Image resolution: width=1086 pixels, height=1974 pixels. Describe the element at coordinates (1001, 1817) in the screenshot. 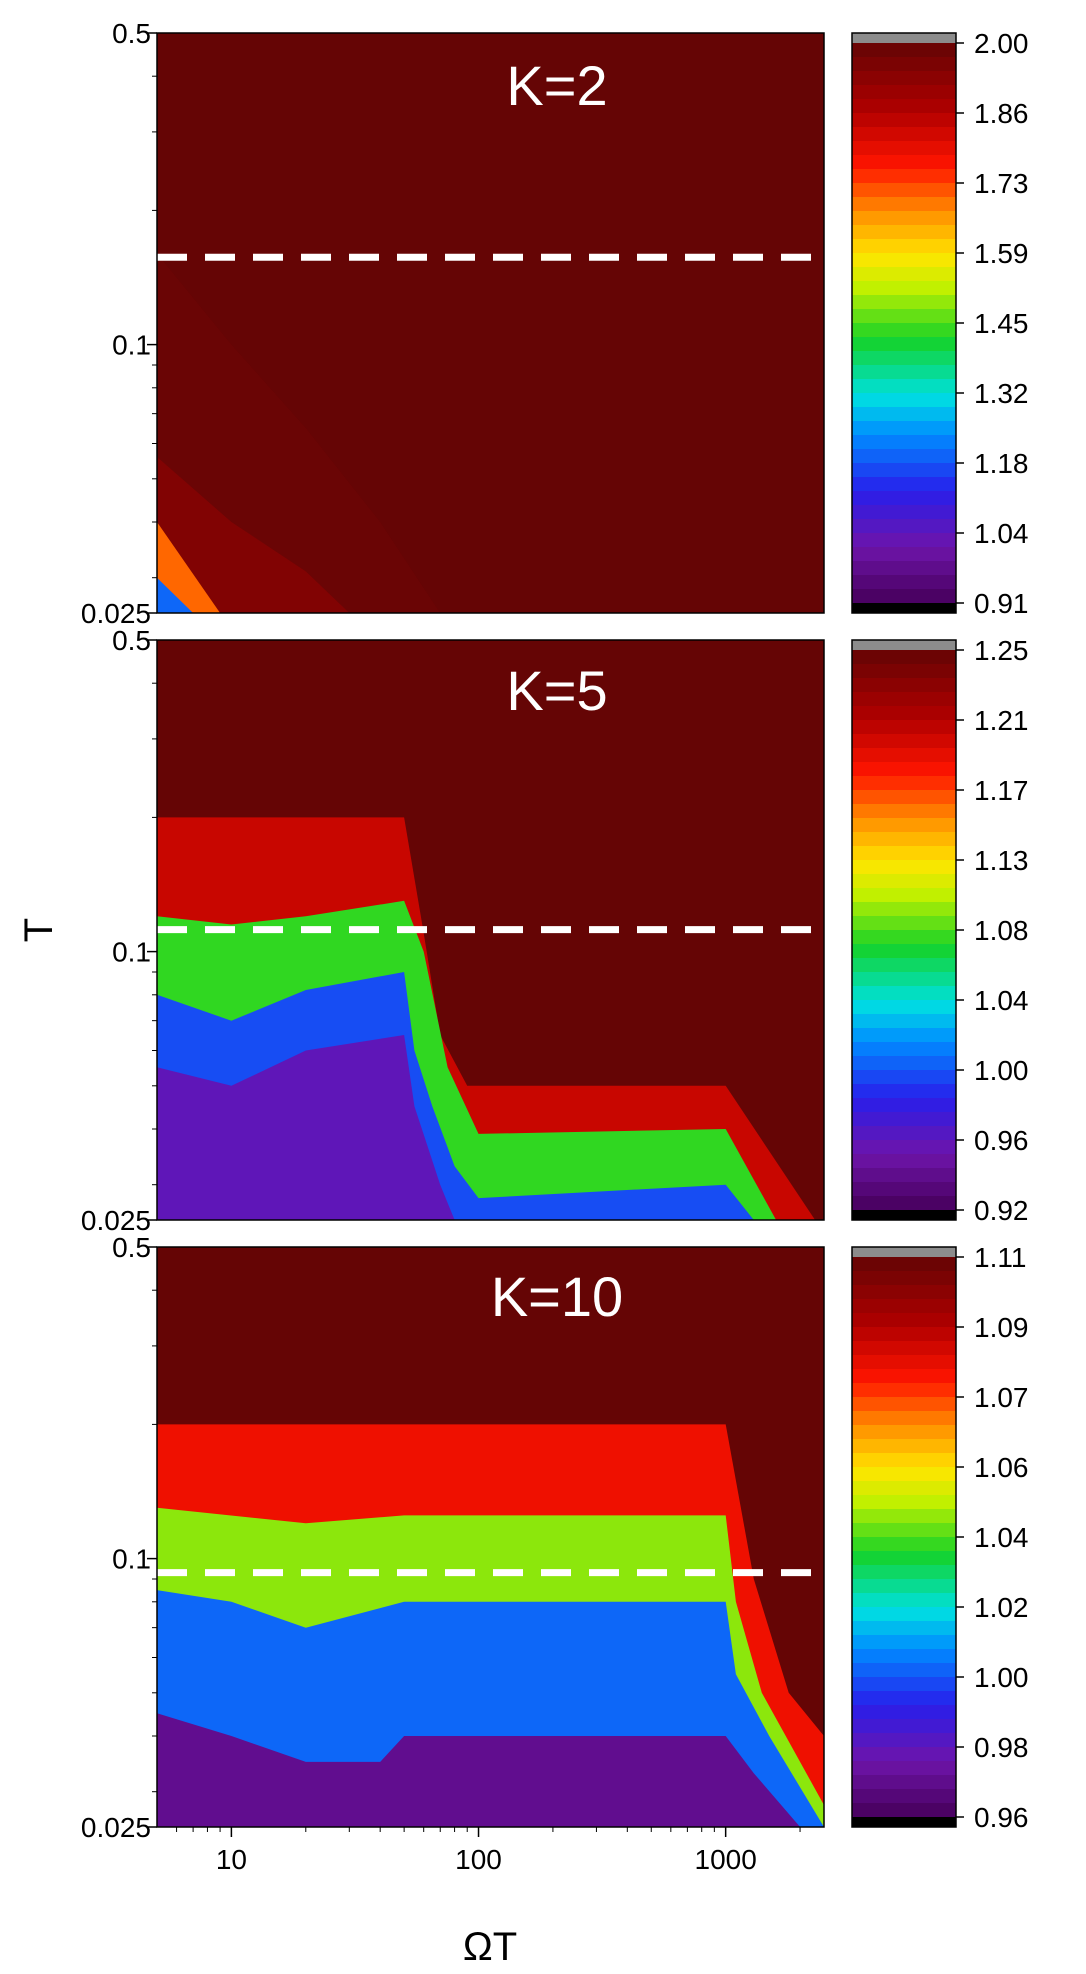

I see `colorbar-tick-label: 0.96` at that location.